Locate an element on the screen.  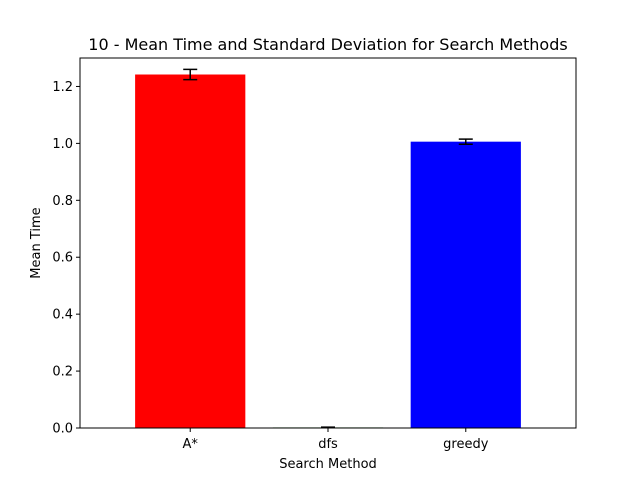
bar-a is located at coordinates (190, 251).